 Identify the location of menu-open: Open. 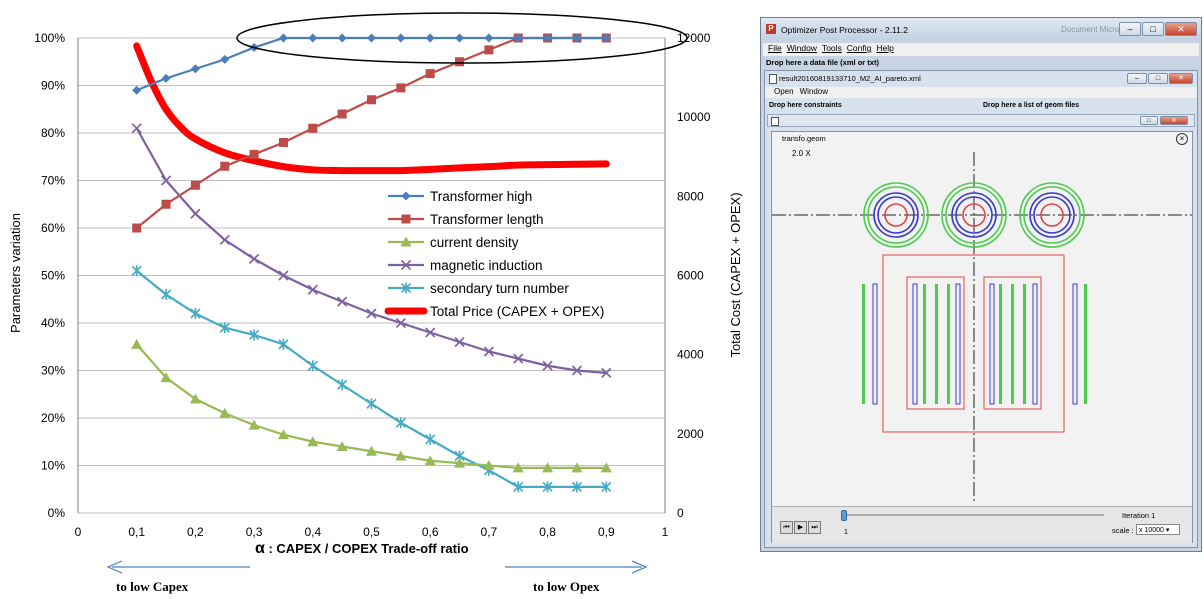
(784, 91).